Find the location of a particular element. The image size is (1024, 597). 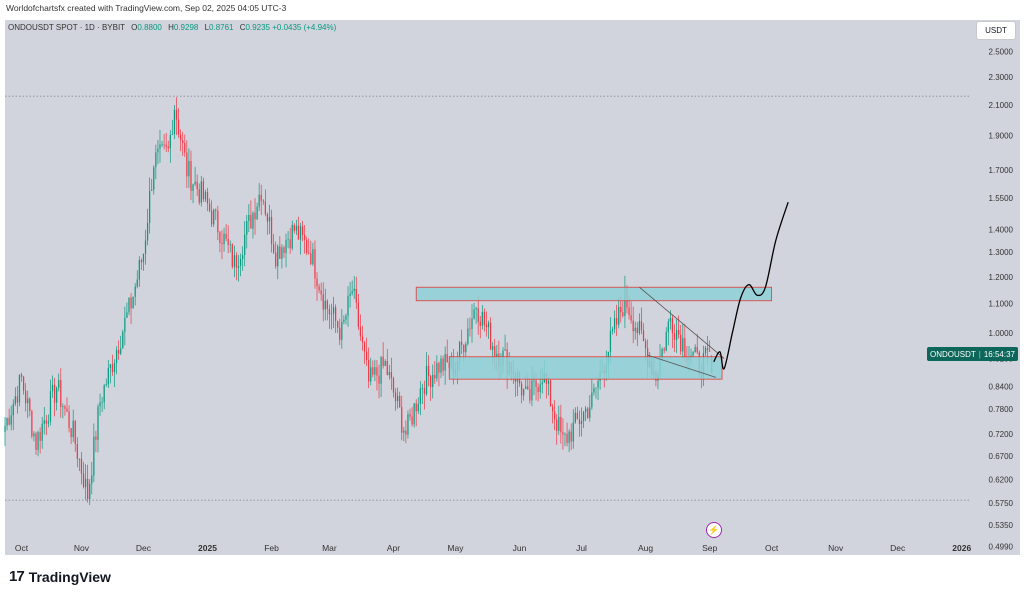

time-tick-label: Aug is located at coordinates (645, 548).